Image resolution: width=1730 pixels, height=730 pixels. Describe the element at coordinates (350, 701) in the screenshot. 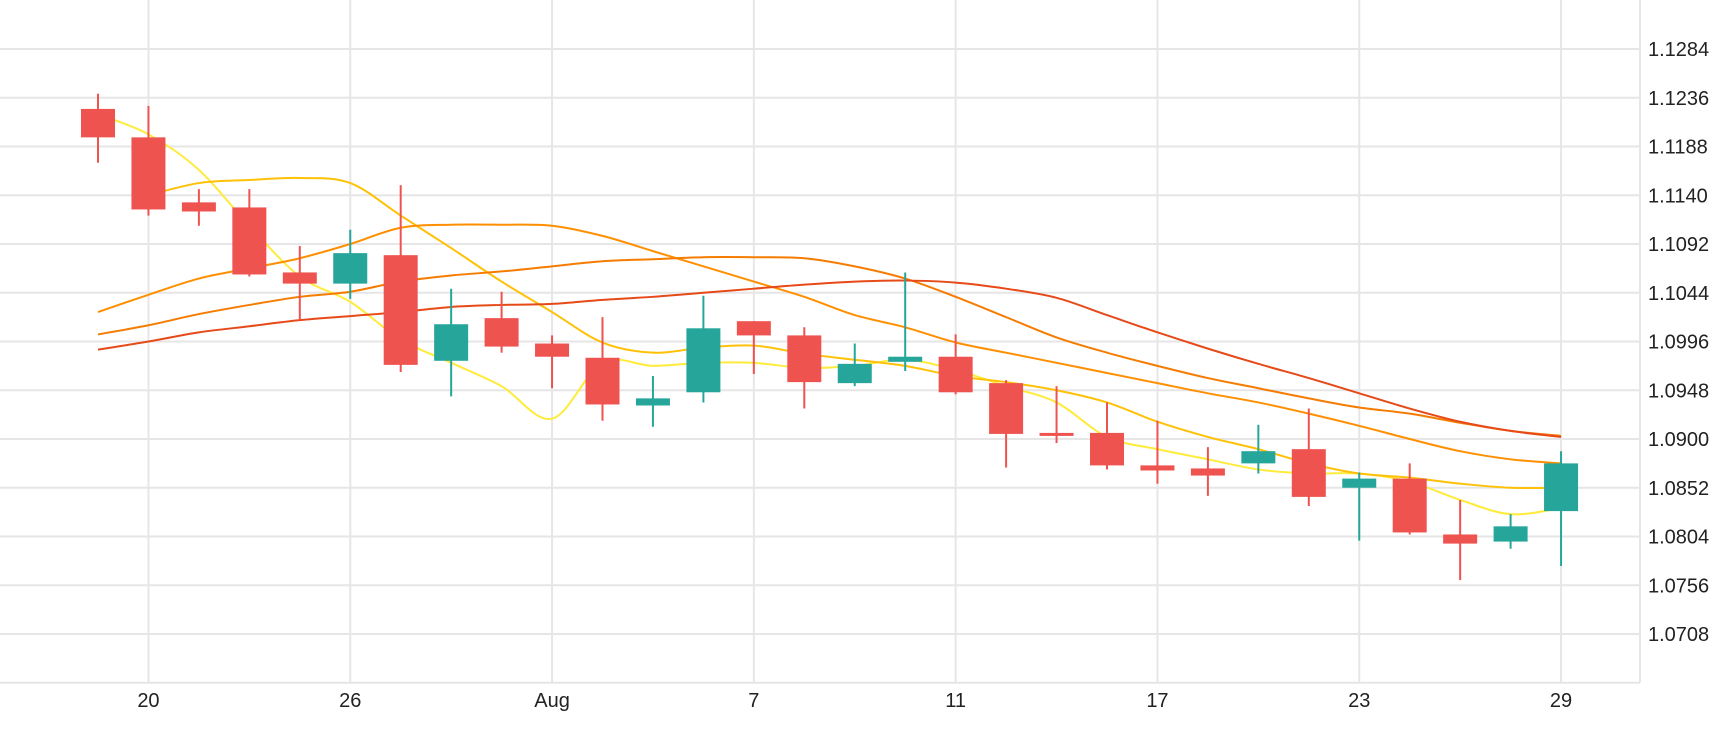

I see `x-tick-label: 26` at that location.